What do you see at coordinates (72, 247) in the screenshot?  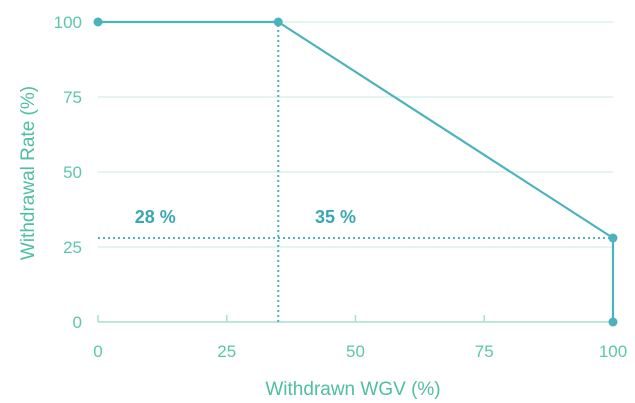 I see `y-tick-label-25: 25` at bounding box center [72, 247].